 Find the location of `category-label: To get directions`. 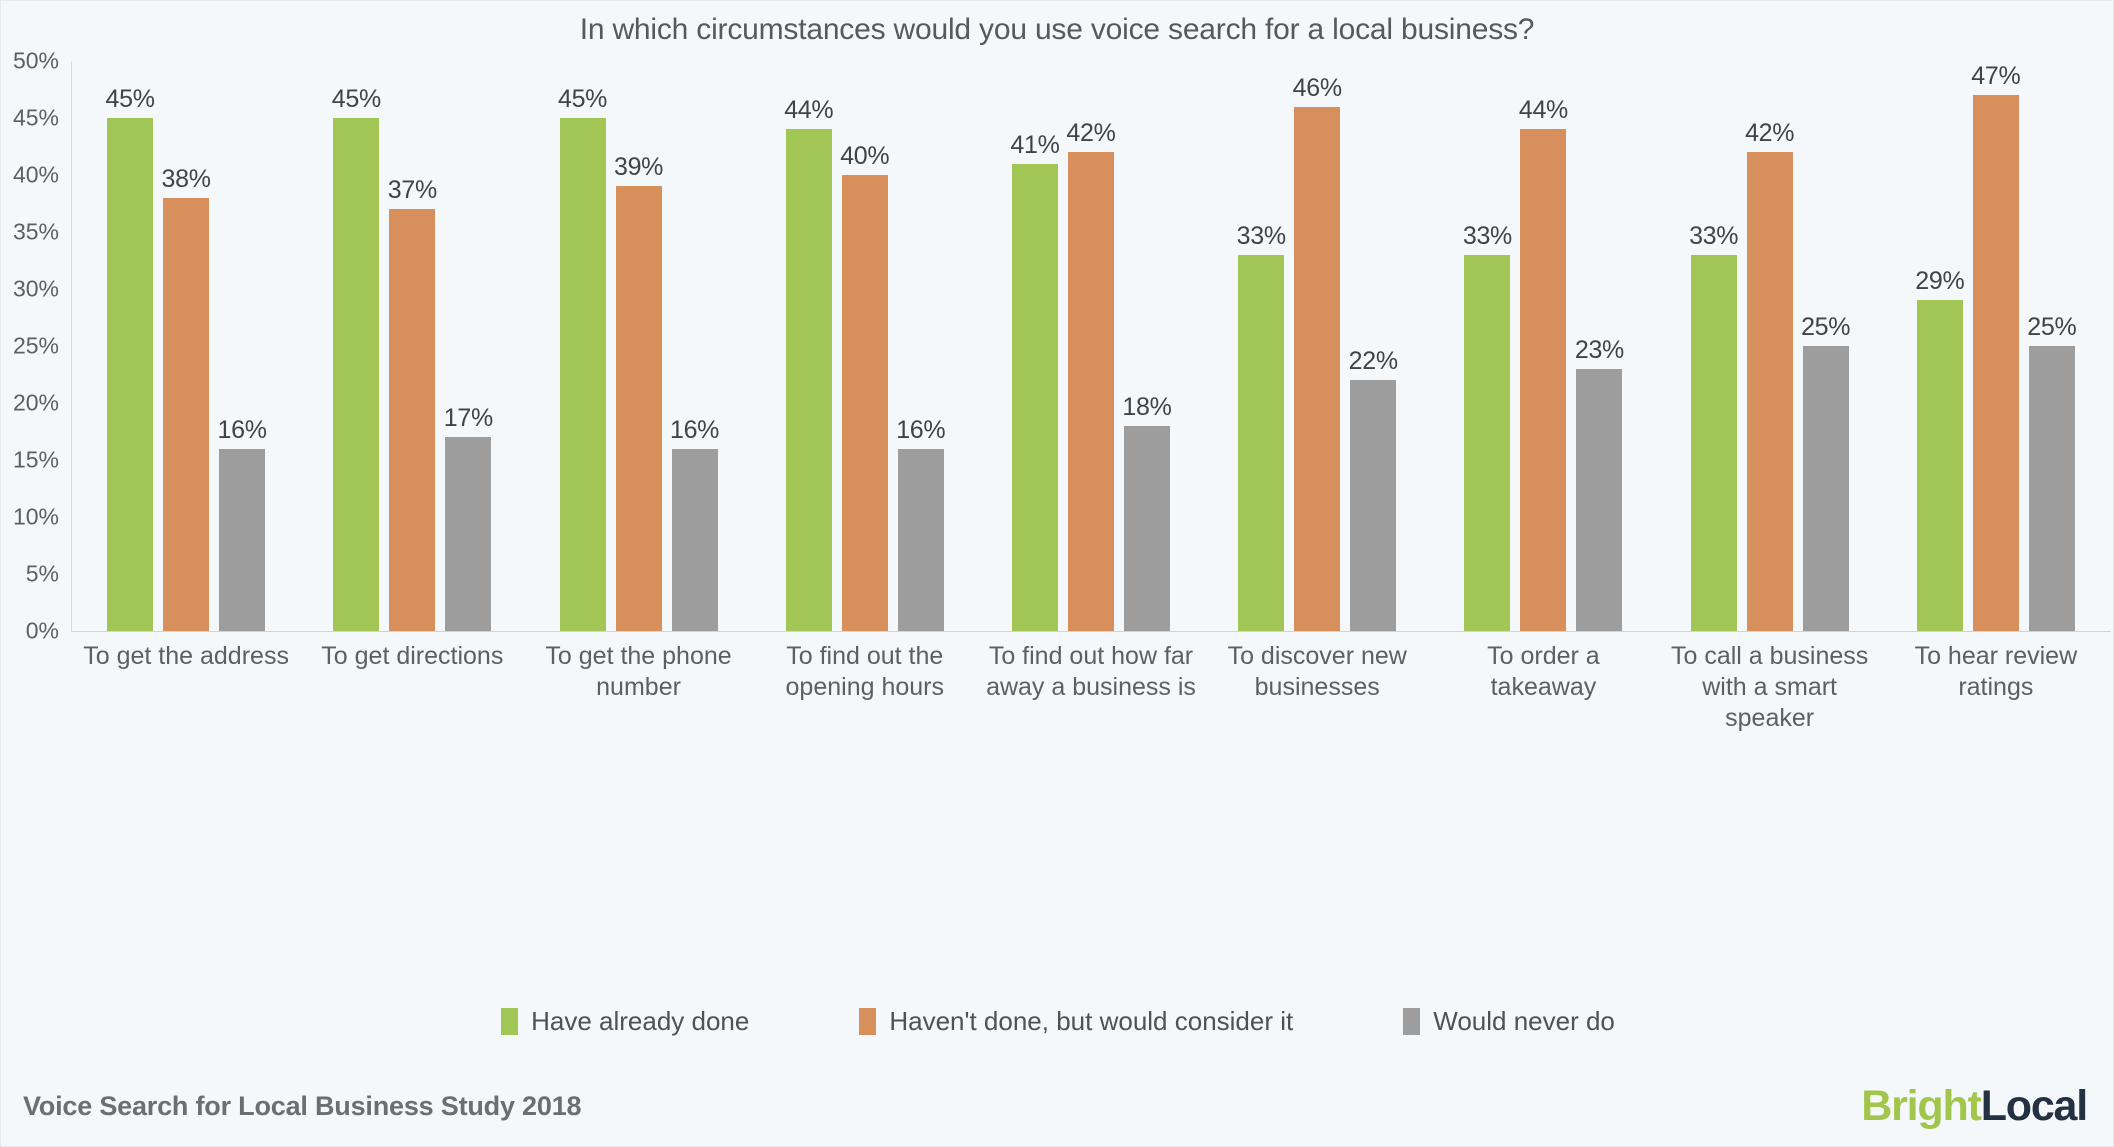

category-label: To get directions is located at coordinates (412, 656).